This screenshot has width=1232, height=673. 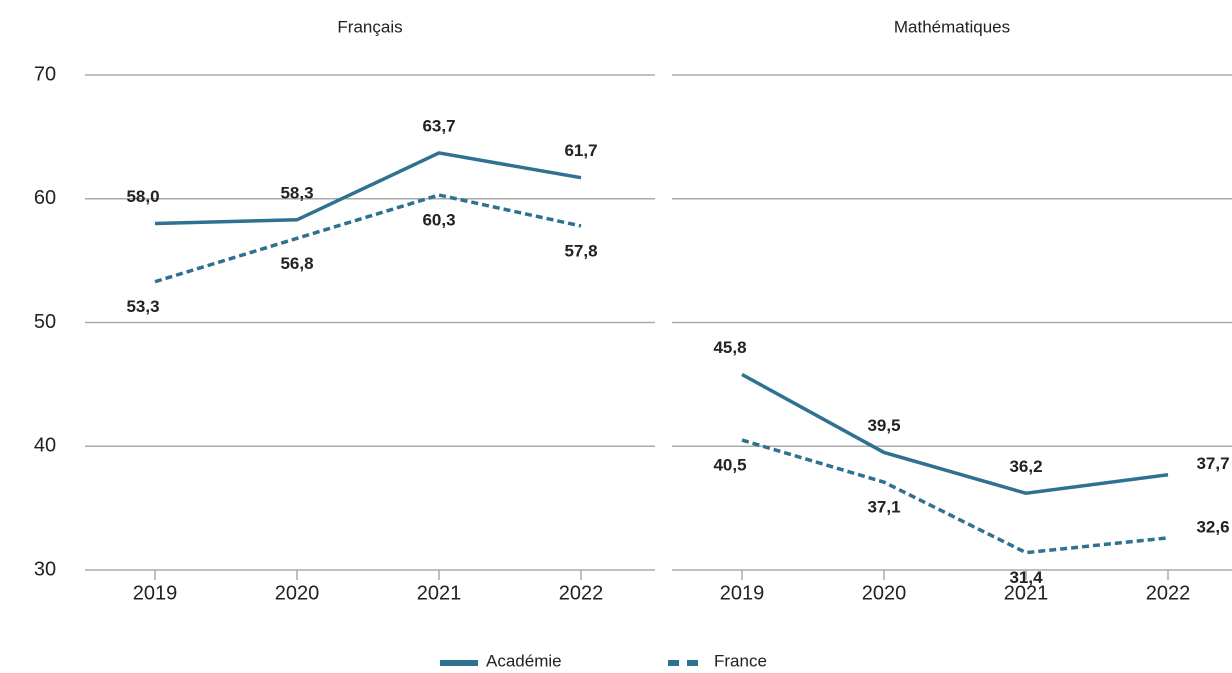 What do you see at coordinates (580, 150) in the screenshot?
I see `value-label: 61,7` at bounding box center [580, 150].